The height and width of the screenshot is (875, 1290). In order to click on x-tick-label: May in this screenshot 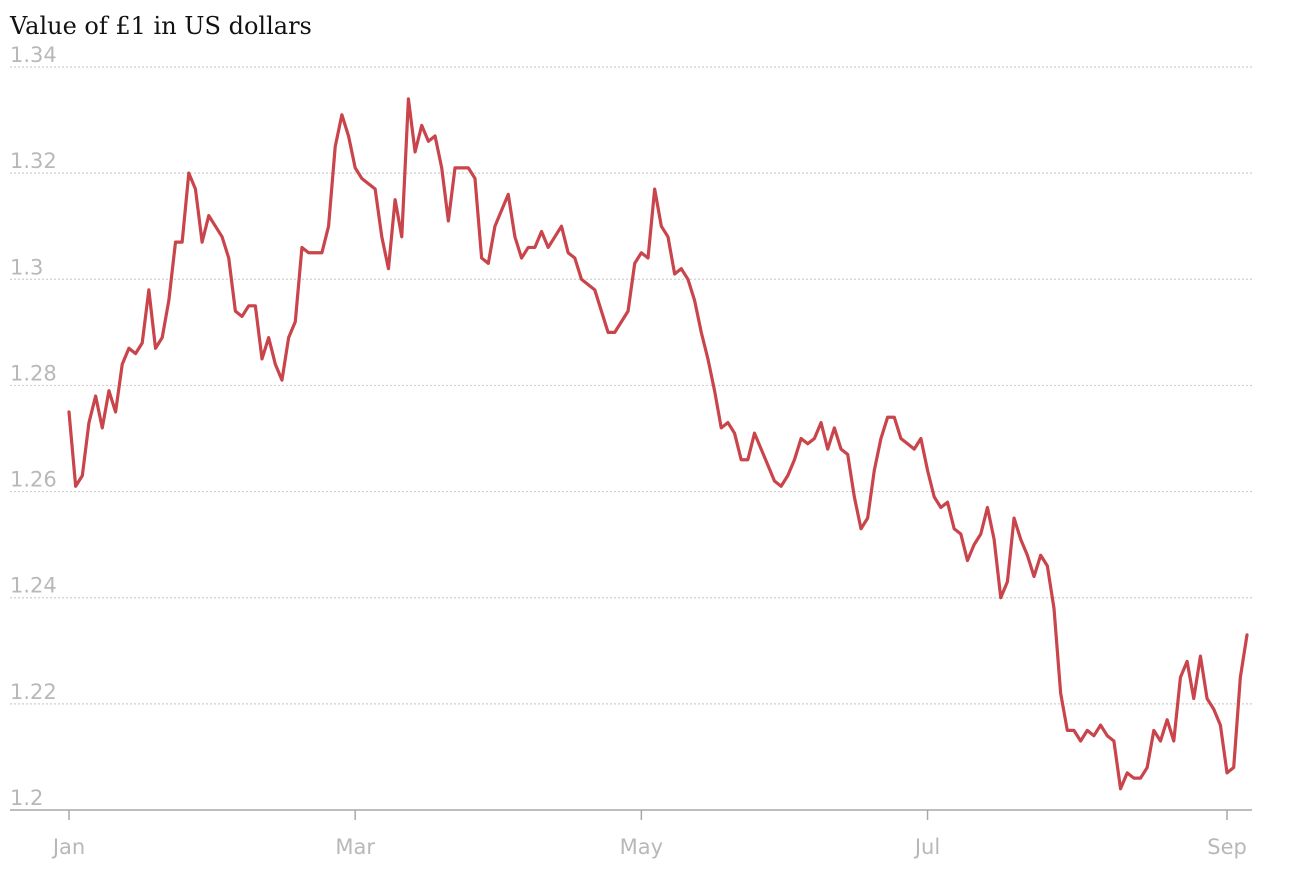, I will do `click(641, 847)`.